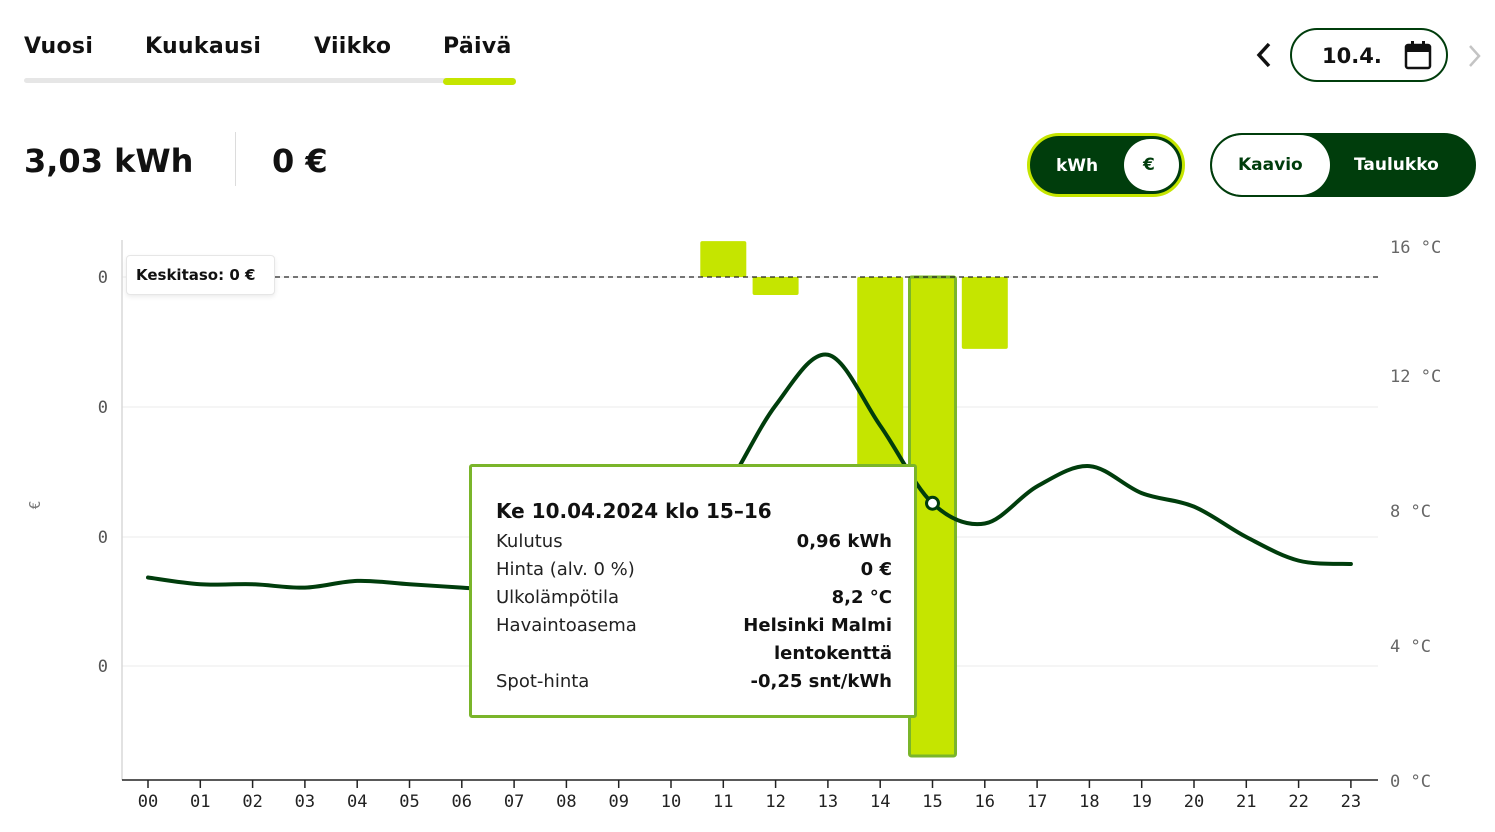 The height and width of the screenshot is (832, 1495). What do you see at coordinates (1415, 248) in the screenshot?
I see `y-tick-right: 16 °C` at bounding box center [1415, 248].